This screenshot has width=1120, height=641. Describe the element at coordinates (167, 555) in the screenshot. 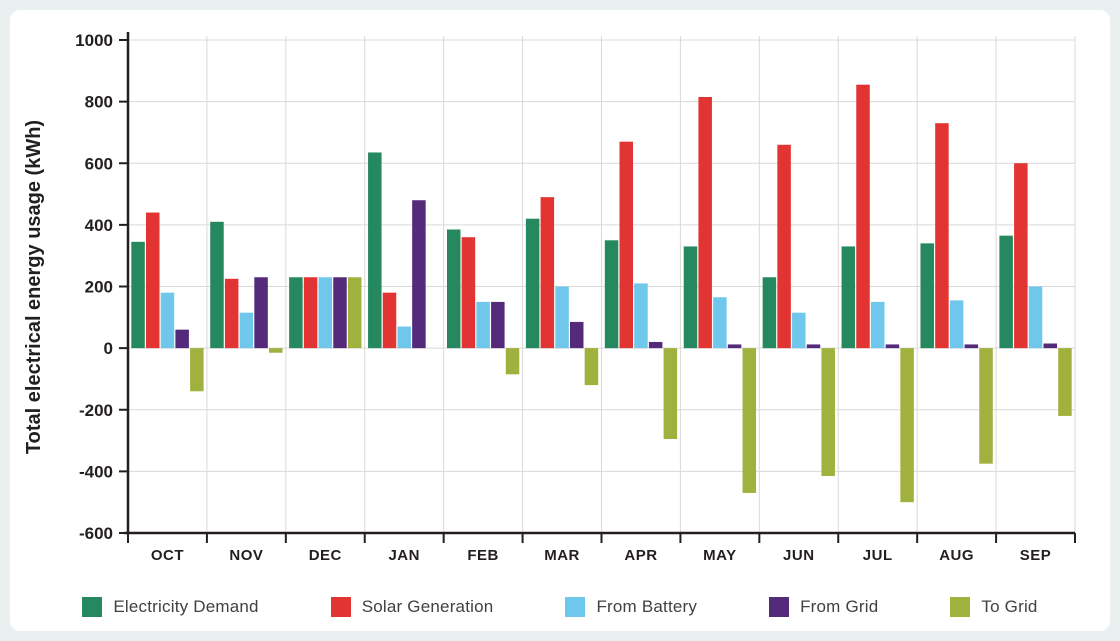

I see `x-category-label: OCT` at that location.